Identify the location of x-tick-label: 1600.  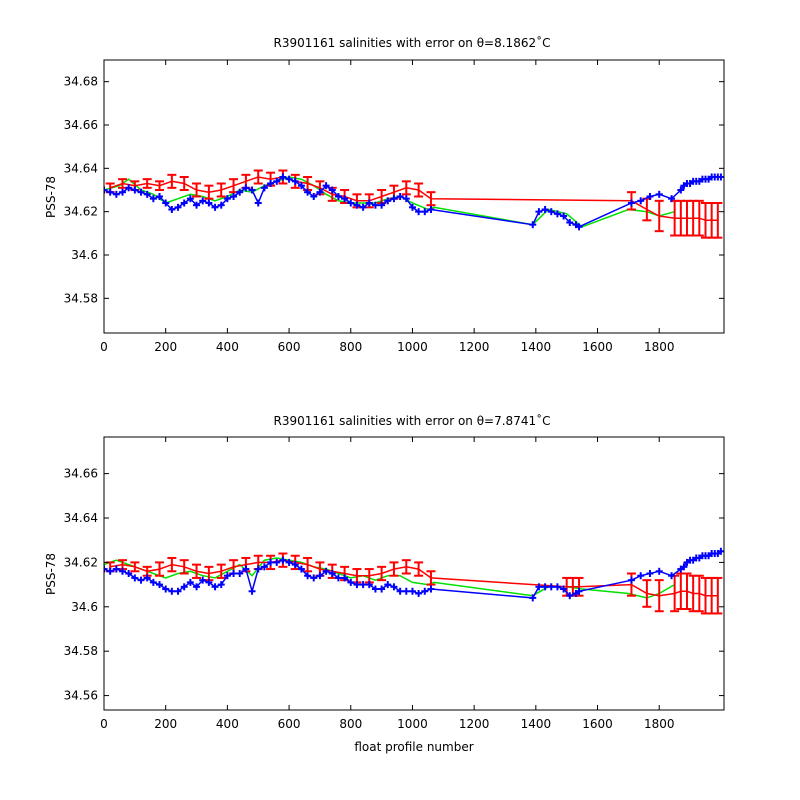
(597, 724).